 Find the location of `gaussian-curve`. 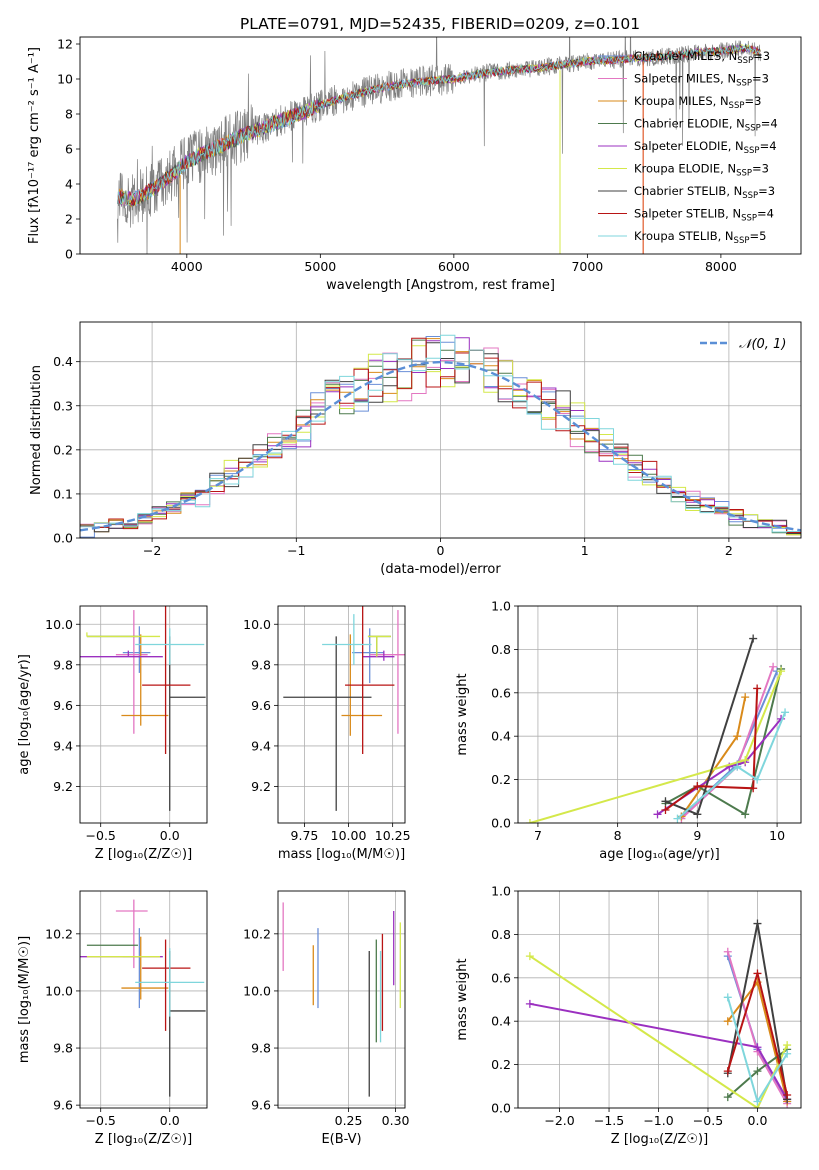

gaussian-curve is located at coordinates (440, 446).